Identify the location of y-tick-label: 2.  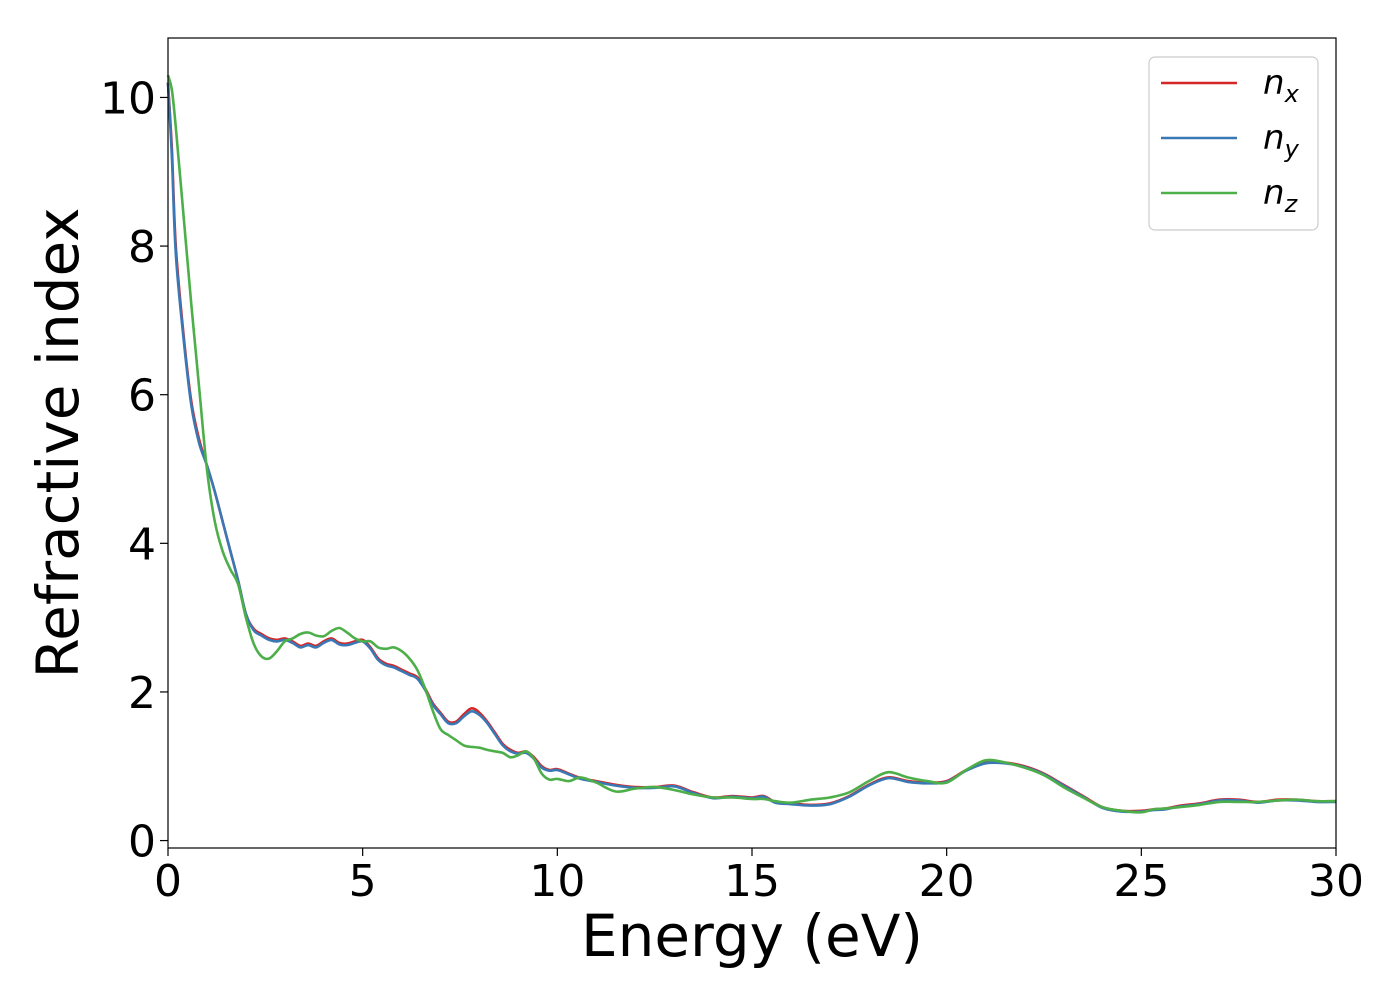
(142, 693).